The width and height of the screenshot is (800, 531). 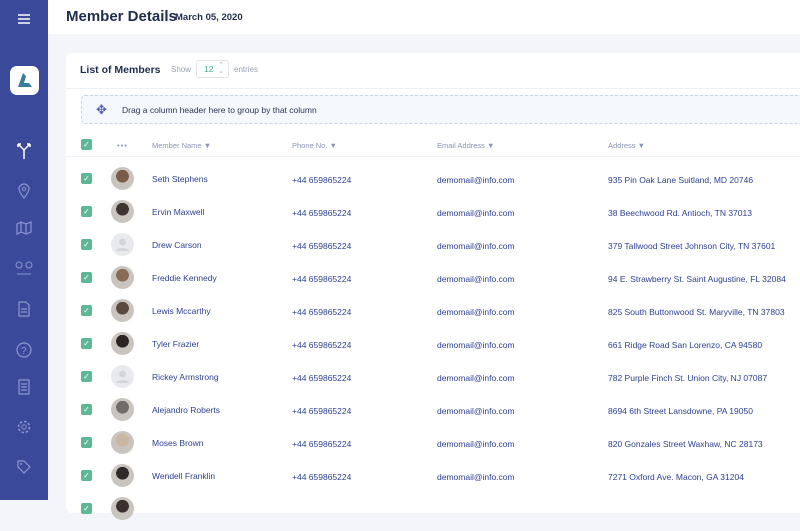 I want to click on address: 38 Beechwood Rd. Antioch, TN 37013, so click(x=680, y=213).